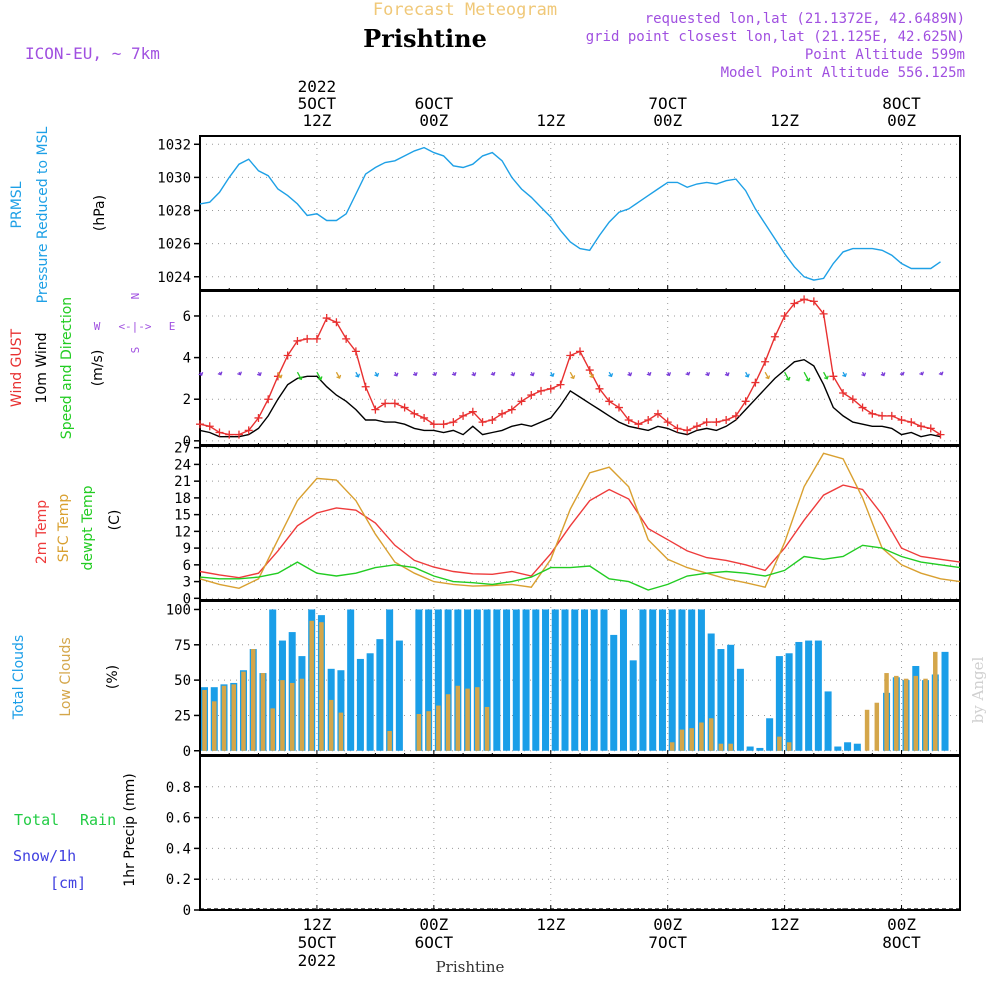  What do you see at coordinates (178, 610) in the screenshot?
I see `ytick-label-clouds: 100` at bounding box center [178, 610].